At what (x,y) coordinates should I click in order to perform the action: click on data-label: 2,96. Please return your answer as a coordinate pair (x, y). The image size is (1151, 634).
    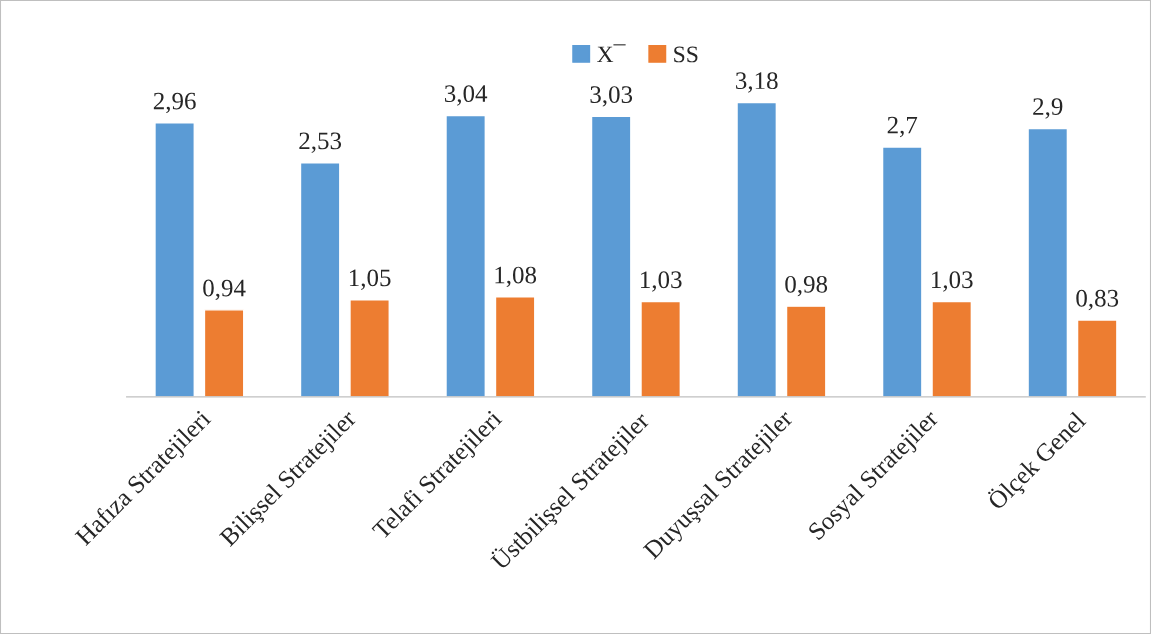
    Looking at the image, I should click on (174, 103).